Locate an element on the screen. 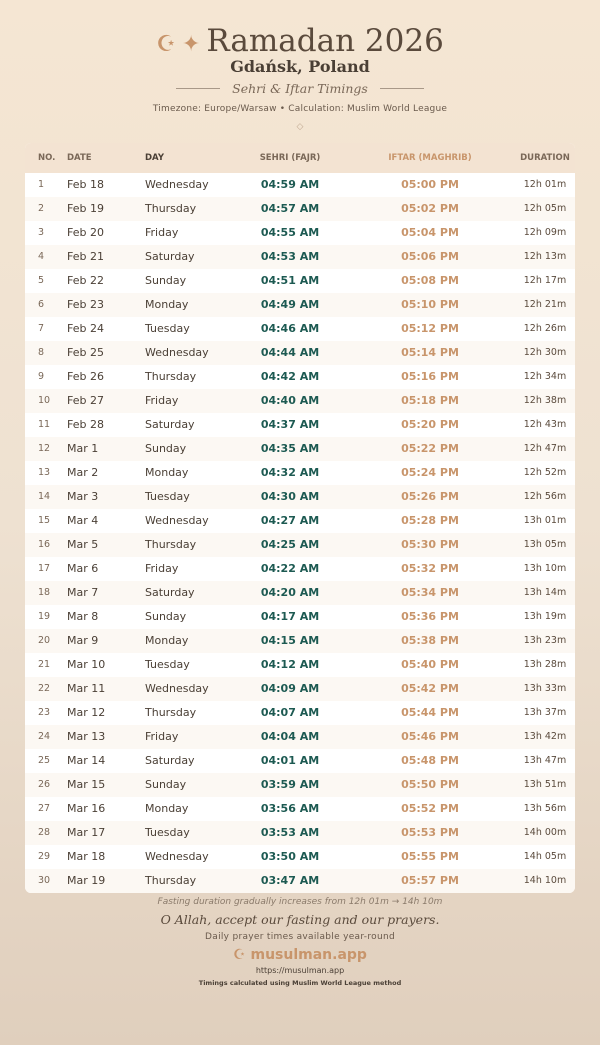 The image size is (600, 1045). fasting-duration: 13h 28m is located at coordinates (545, 664).